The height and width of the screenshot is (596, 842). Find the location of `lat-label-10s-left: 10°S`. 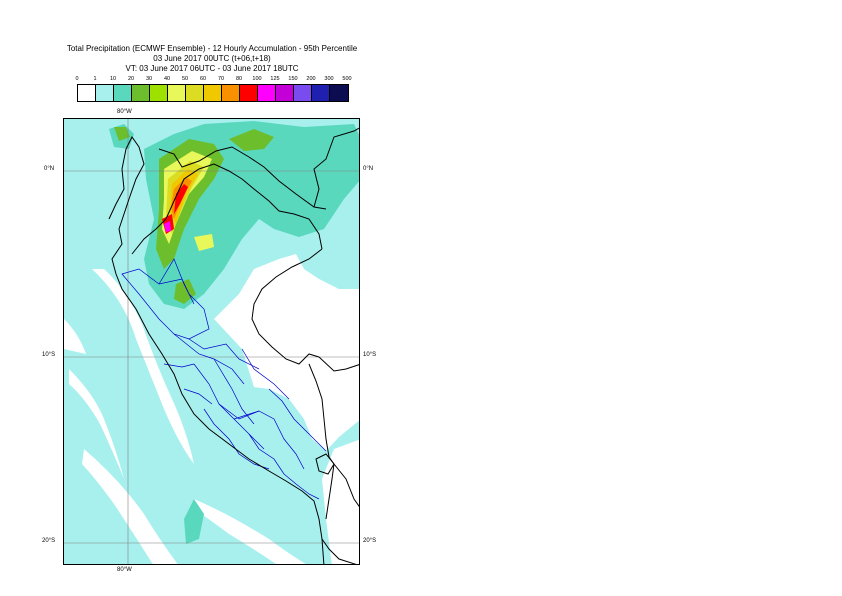

lat-label-10s-left: 10°S is located at coordinates (49, 355).